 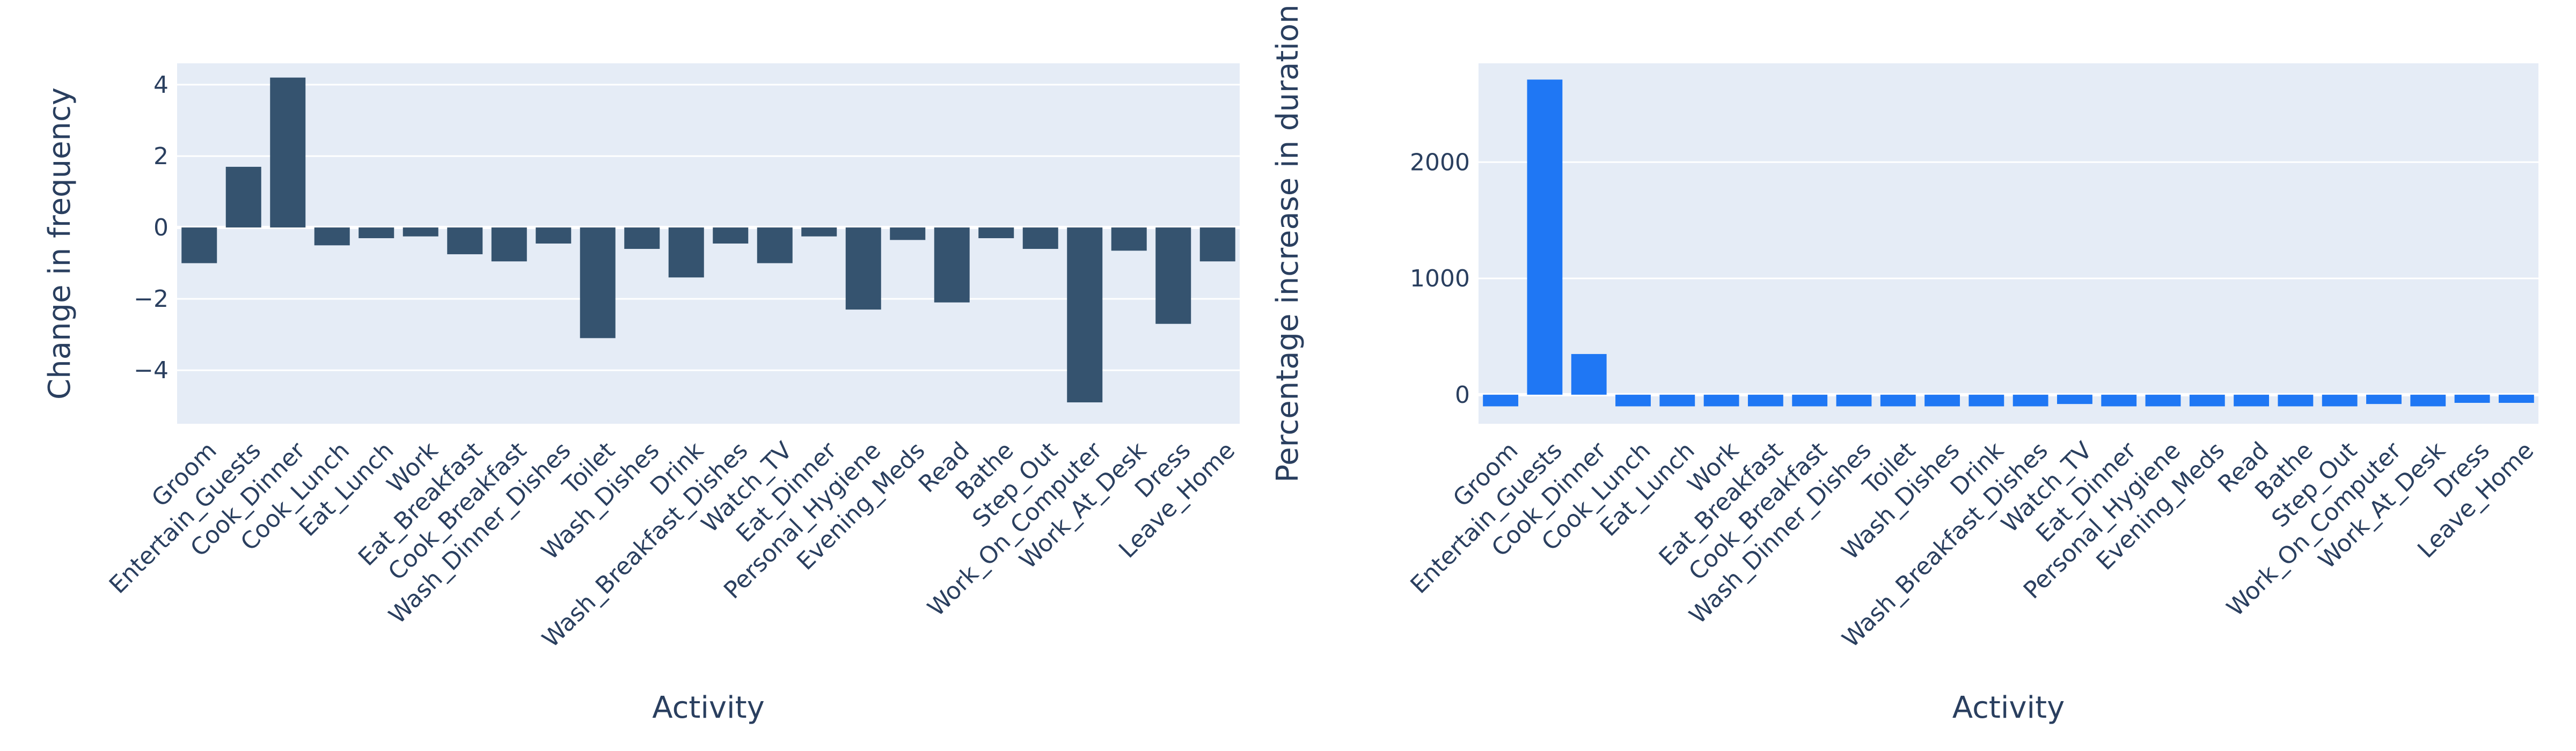 I want to click on y-axis-title: Percentage increase in duration, so click(x=1287, y=243).